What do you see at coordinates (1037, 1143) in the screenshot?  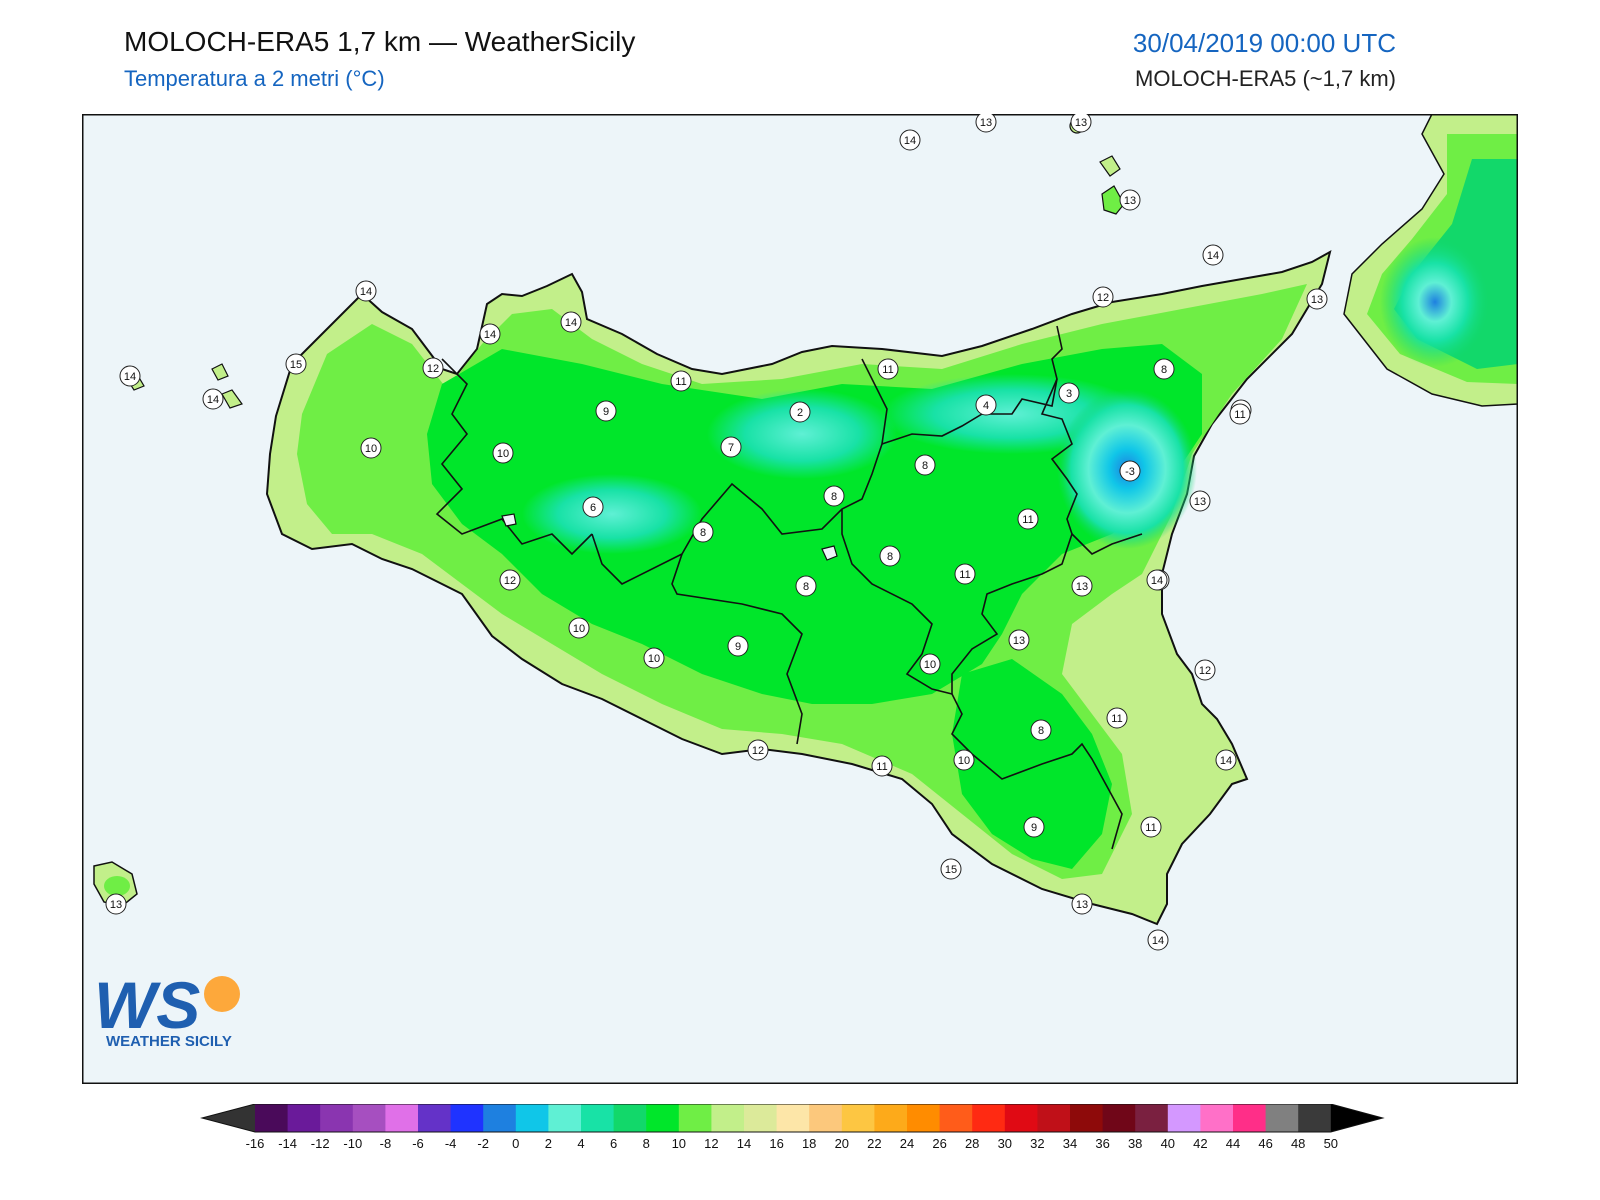 I see `colorbar-tick-label: 32` at bounding box center [1037, 1143].